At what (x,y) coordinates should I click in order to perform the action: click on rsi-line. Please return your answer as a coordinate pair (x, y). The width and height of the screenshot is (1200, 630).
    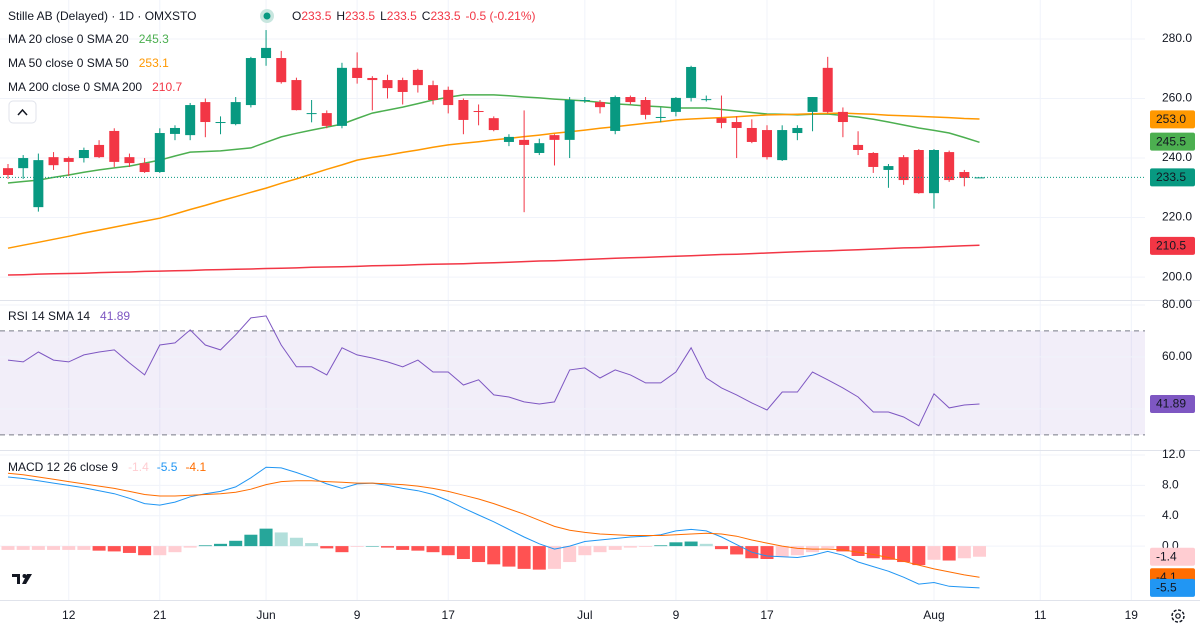
    Looking at the image, I should click on (493, 371).